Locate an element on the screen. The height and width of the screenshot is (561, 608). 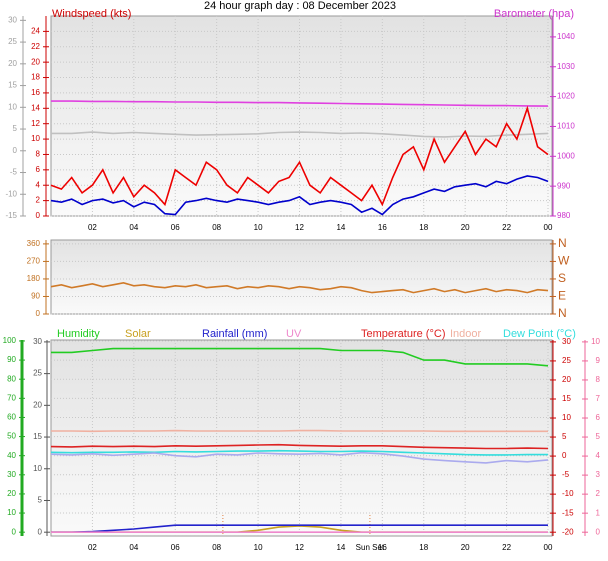
y4-tick-label: 4 is located at coordinates (598, 455).